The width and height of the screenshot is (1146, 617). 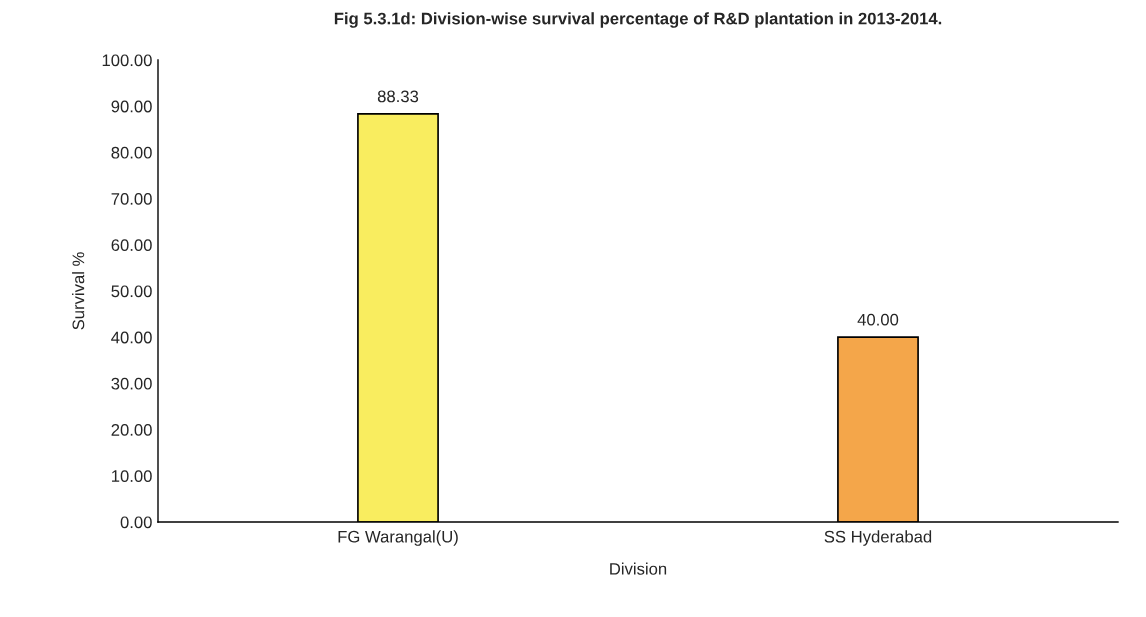 What do you see at coordinates (398, 538) in the screenshot?
I see `x-tick-label: FG Warangal(U)` at bounding box center [398, 538].